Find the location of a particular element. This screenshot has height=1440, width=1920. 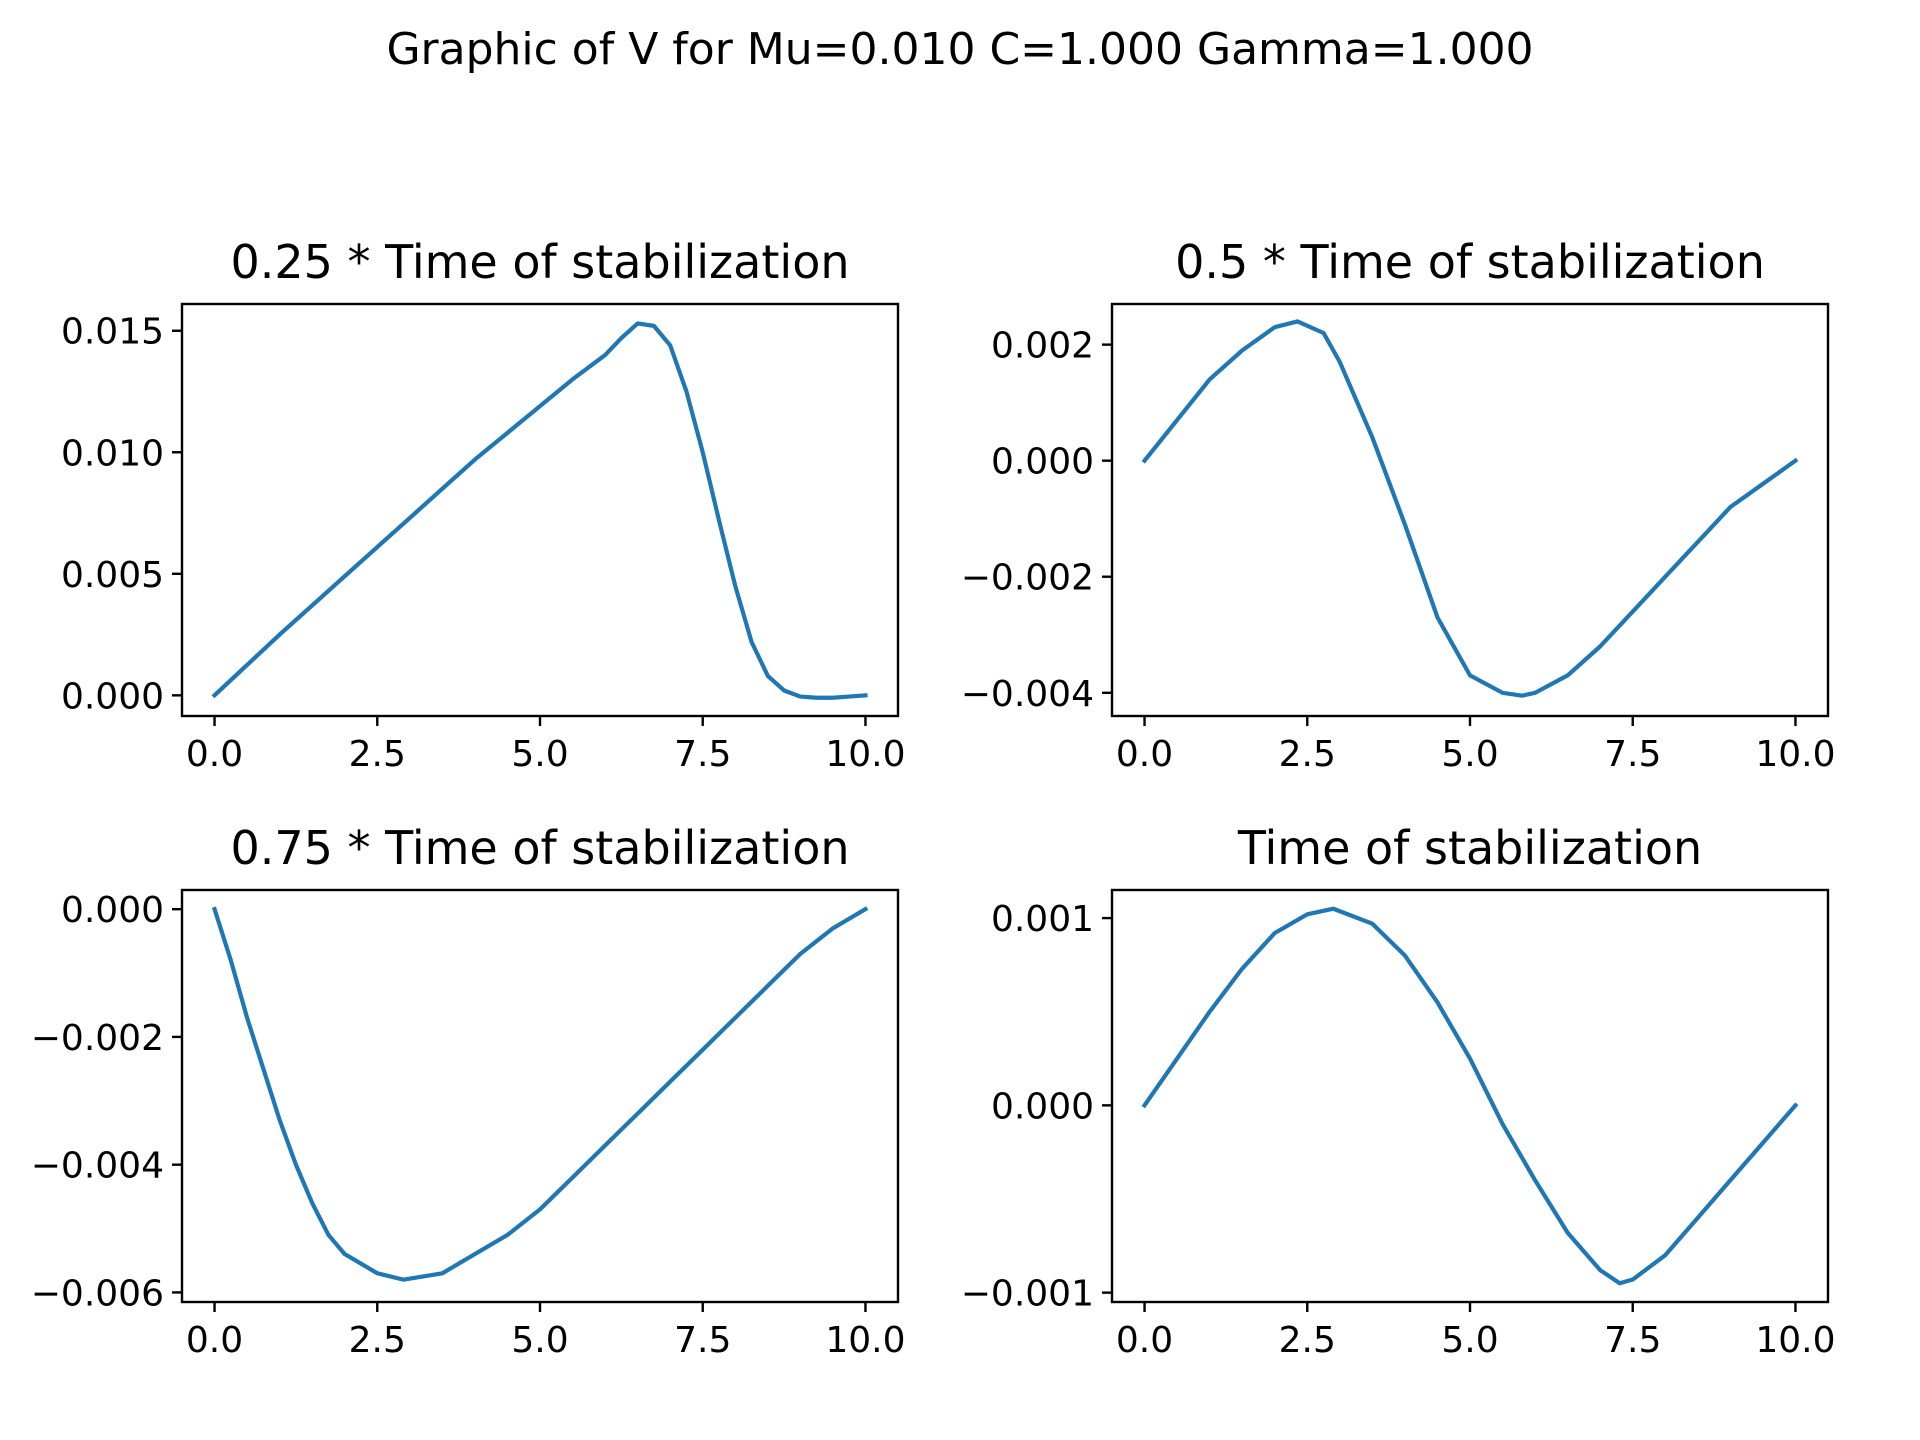

y-tick-label: 0.015 is located at coordinates (112, 332).